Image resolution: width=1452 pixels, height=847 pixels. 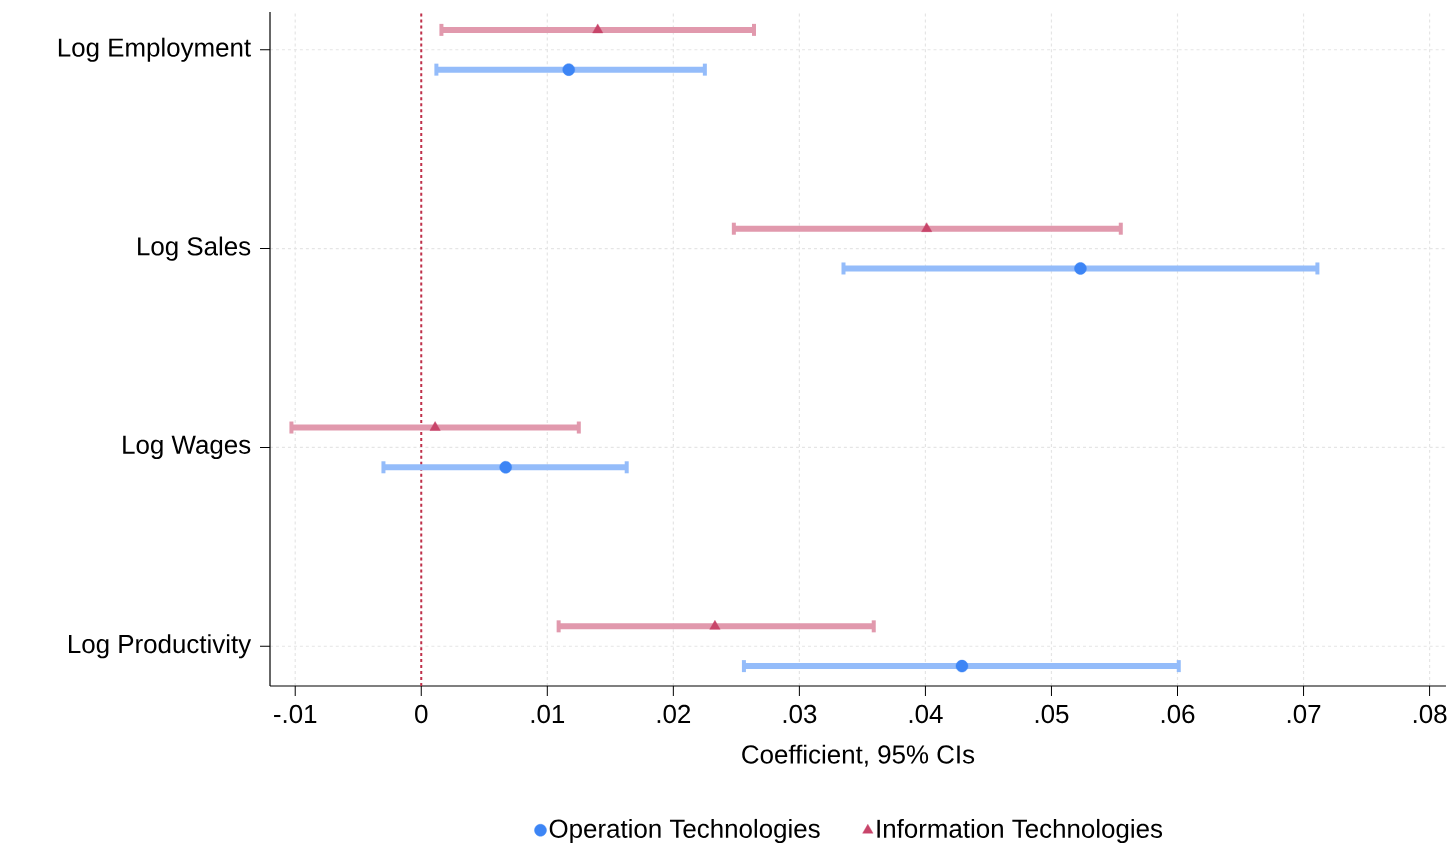 What do you see at coordinates (187, 447) in the screenshot?
I see `y-tick-label: Log Wages` at bounding box center [187, 447].